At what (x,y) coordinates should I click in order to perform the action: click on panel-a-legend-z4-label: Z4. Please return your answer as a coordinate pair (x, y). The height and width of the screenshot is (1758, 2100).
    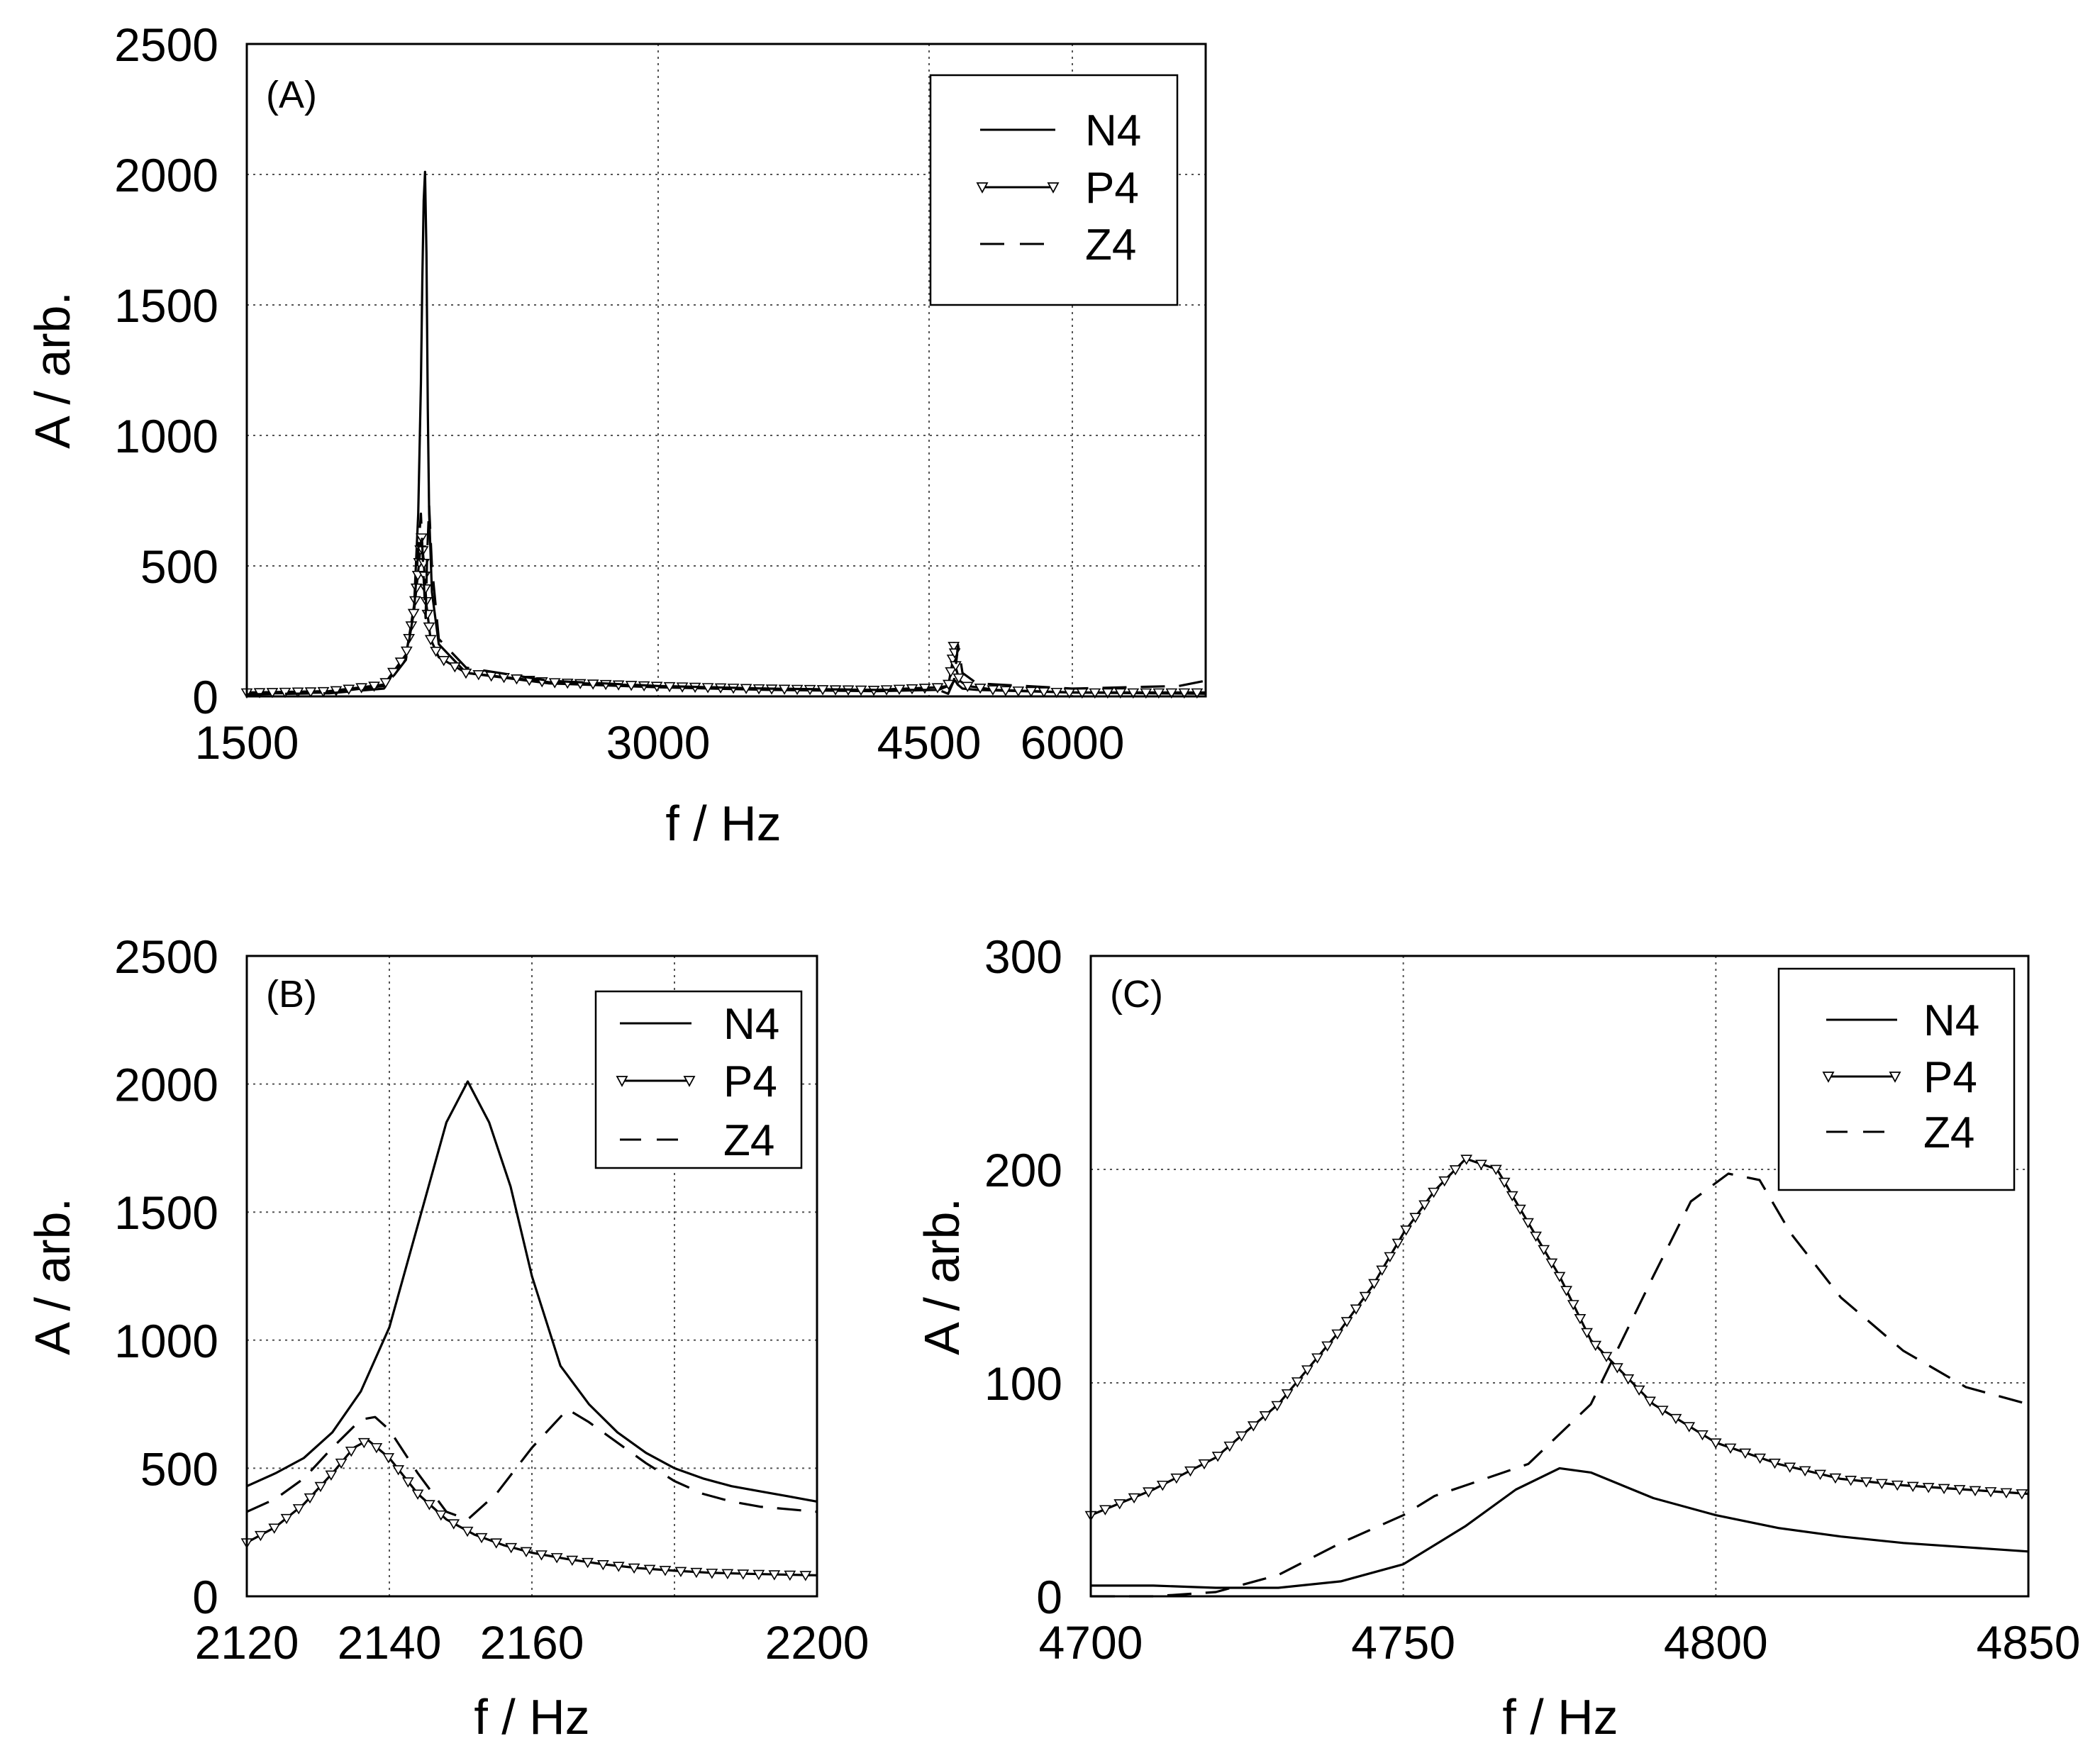
    Looking at the image, I should click on (1110, 245).